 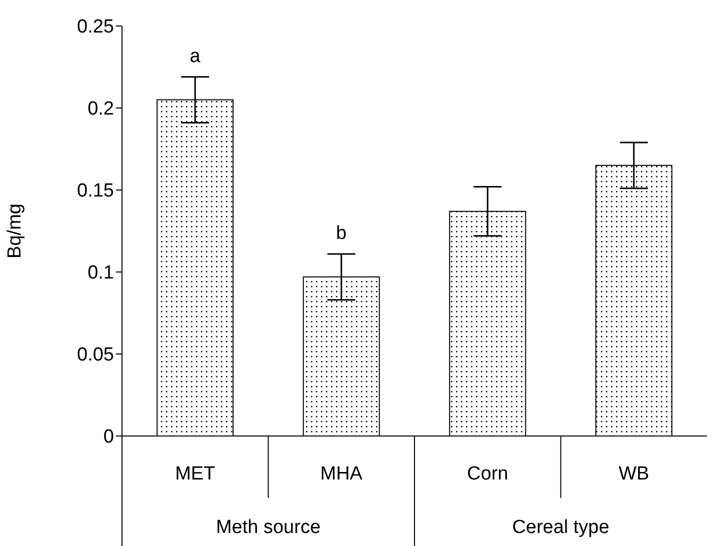 I want to click on y-tick-label: 0, so click(x=108, y=437).